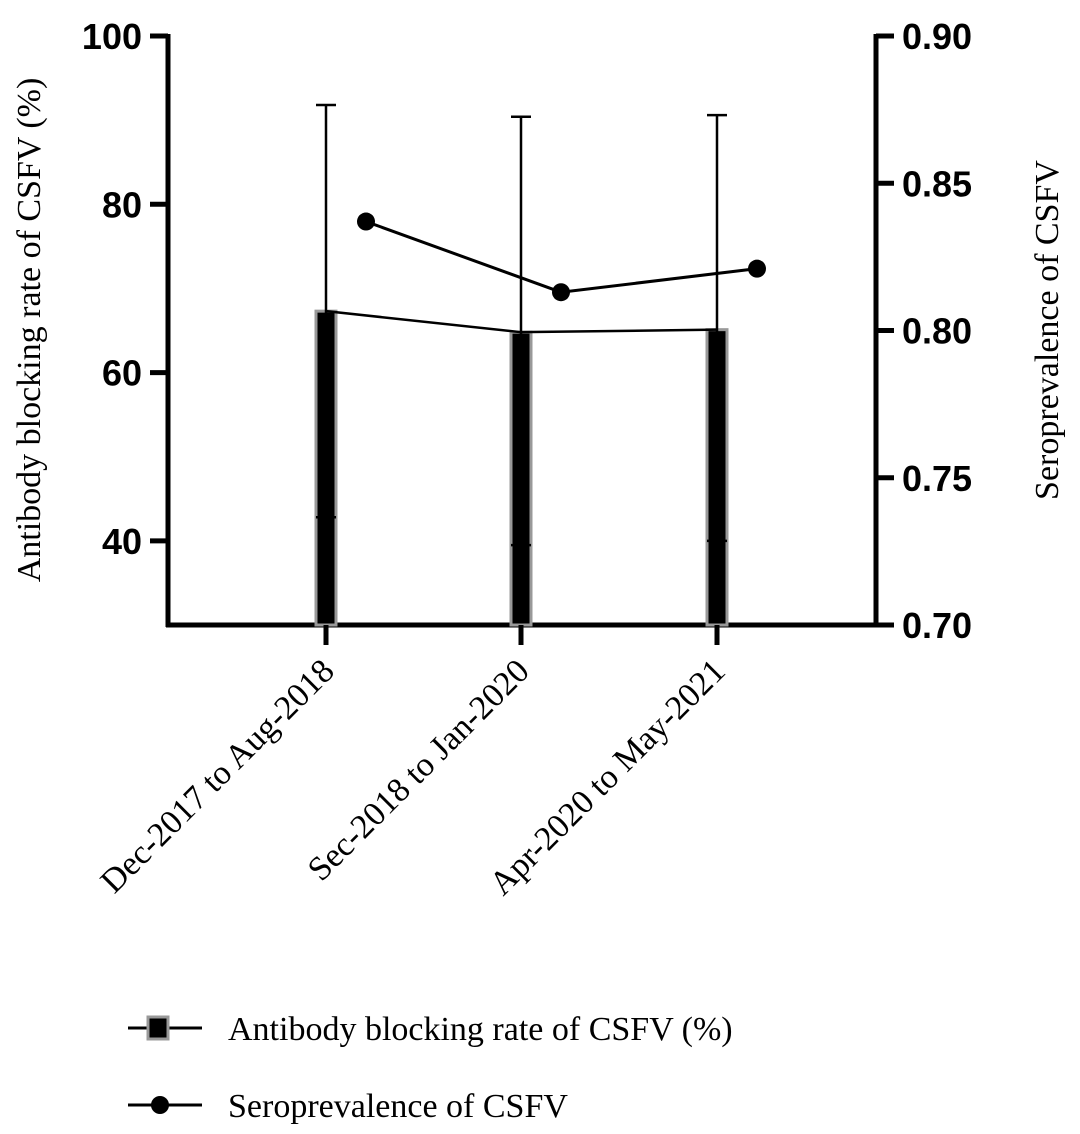  What do you see at coordinates (937, 478) in the screenshot?
I see `right-tick-label: 0.75` at bounding box center [937, 478].